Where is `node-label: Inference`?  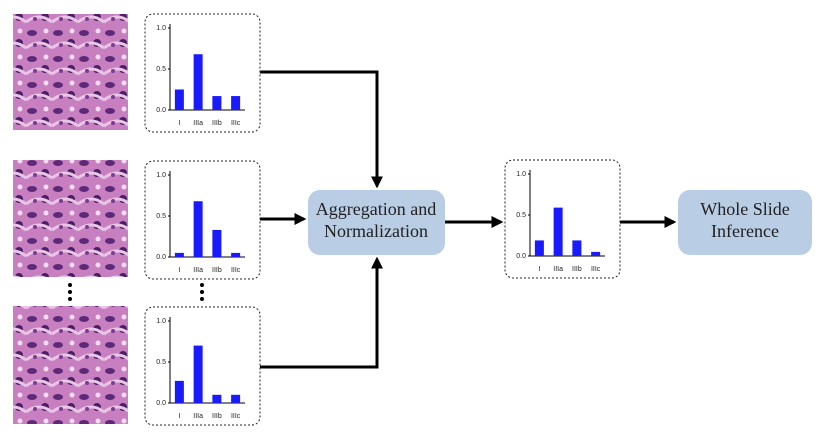 node-label: Inference is located at coordinates (745, 231).